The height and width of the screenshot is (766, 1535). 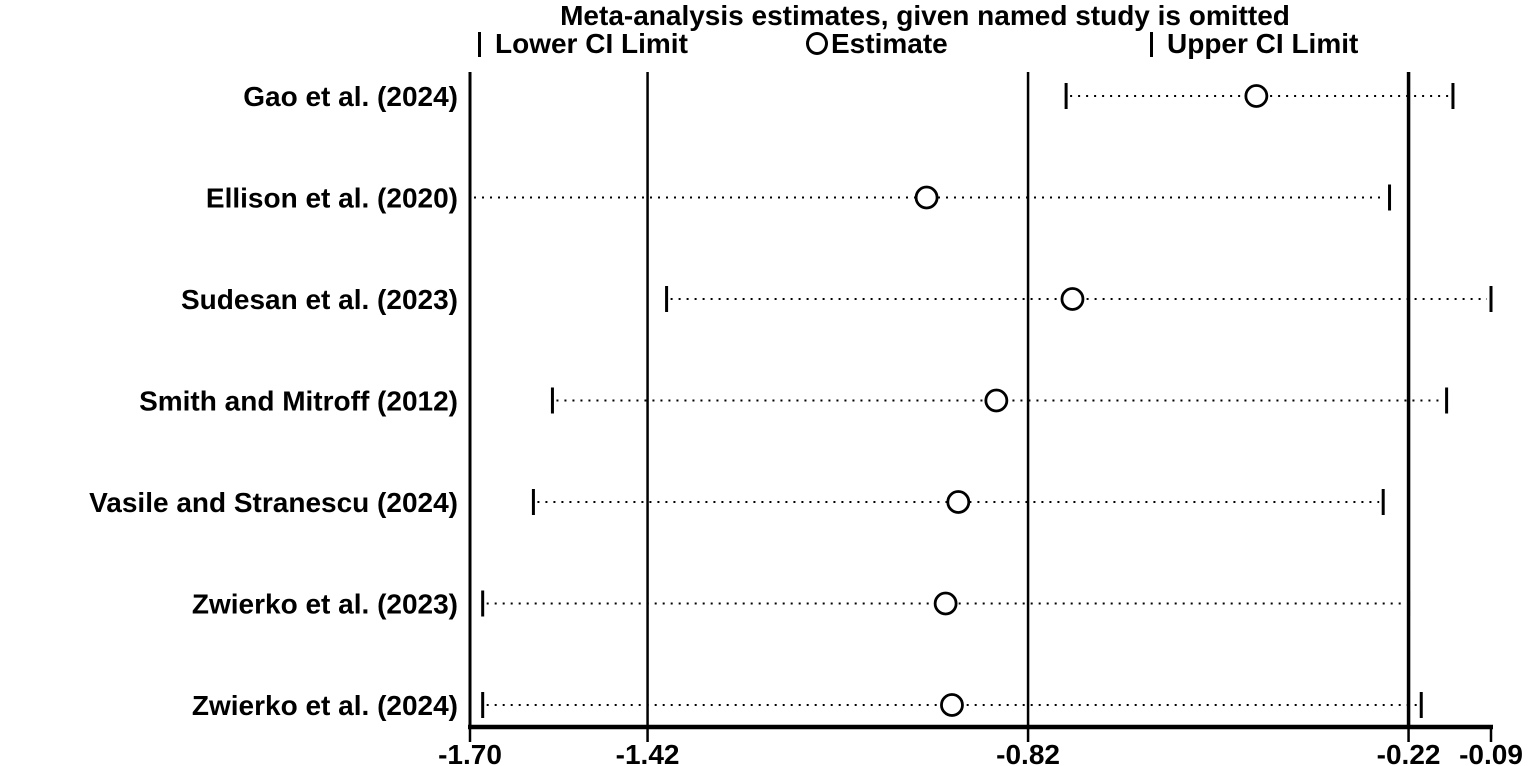 I want to click on estimate-circle-icon, so click(x=817, y=43).